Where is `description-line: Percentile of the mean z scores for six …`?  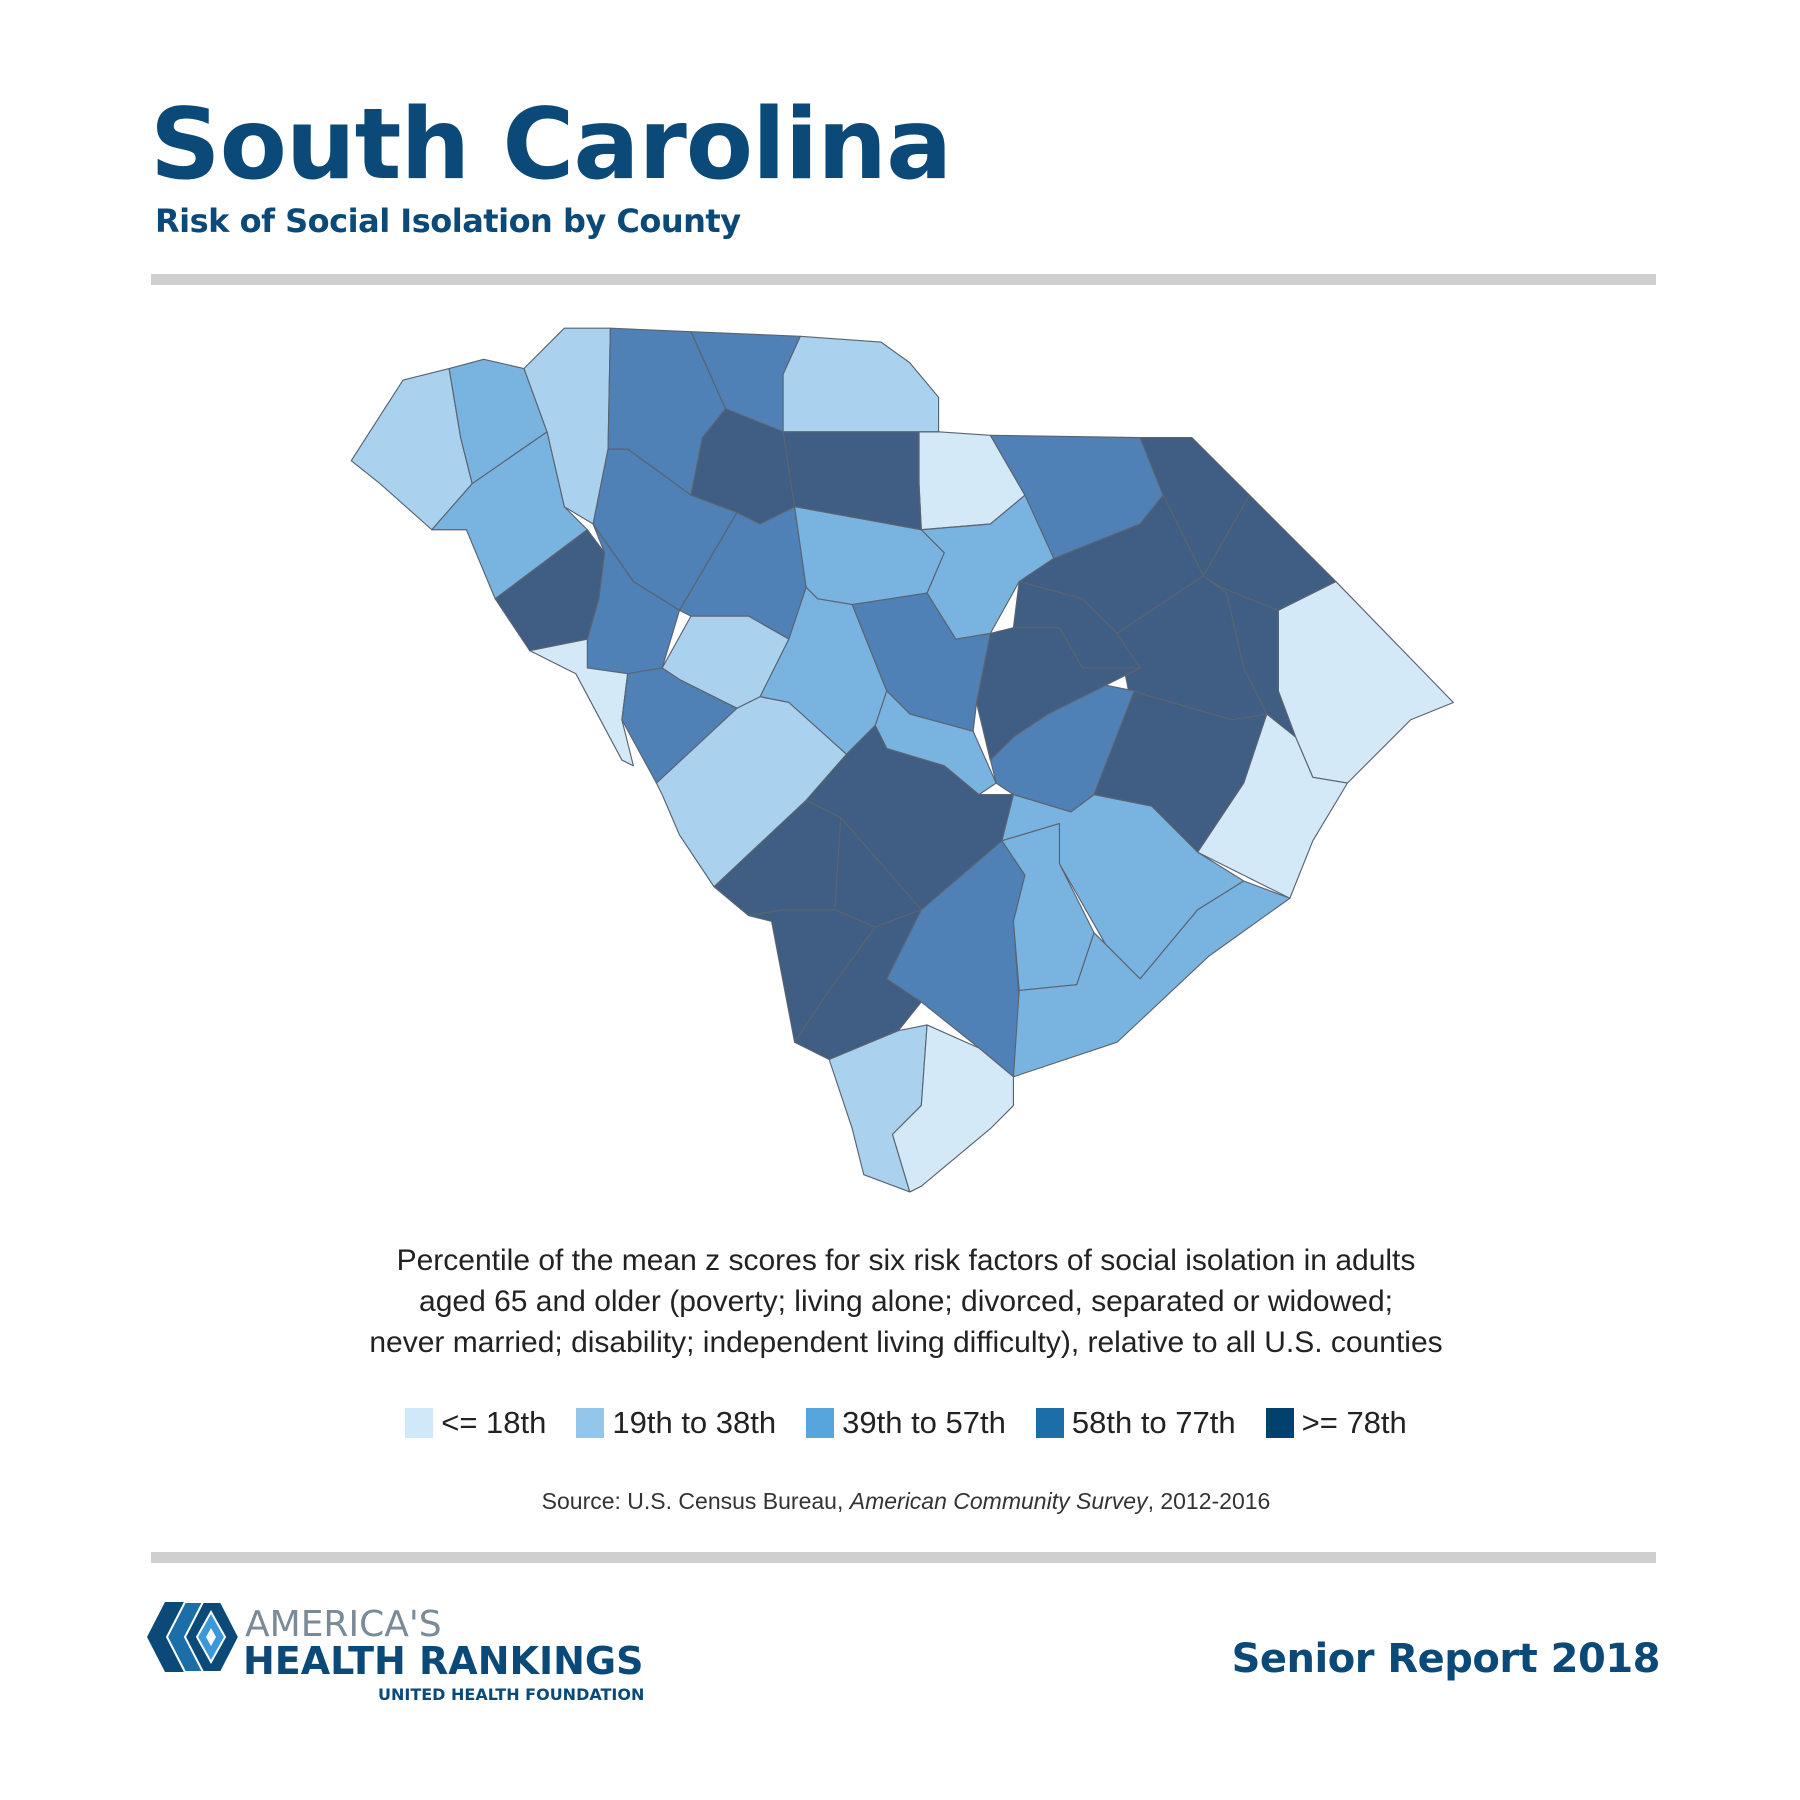
description-line: Percentile of the mean z scores for six … is located at coordinates (906, 1260).